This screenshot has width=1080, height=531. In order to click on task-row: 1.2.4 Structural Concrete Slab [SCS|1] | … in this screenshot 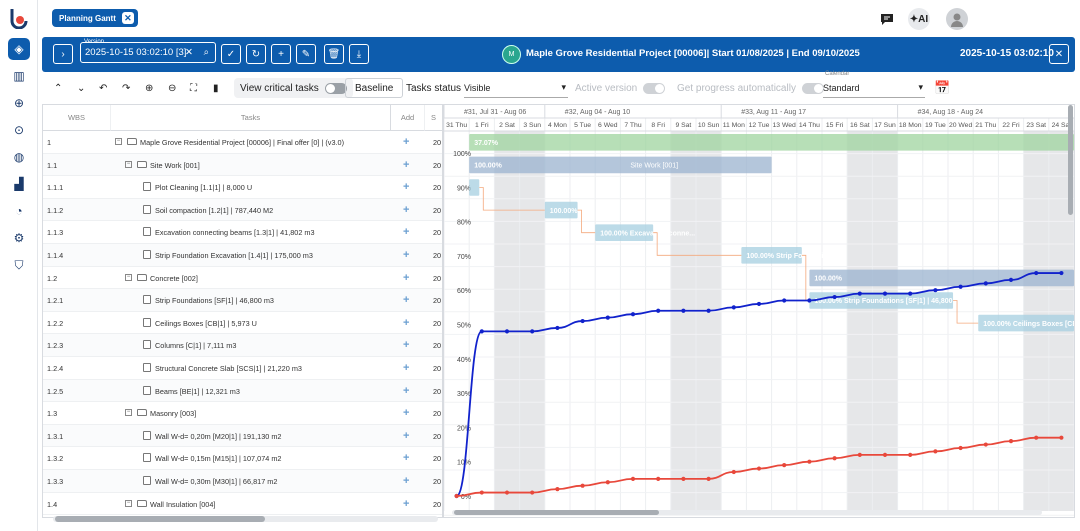, I will do `click(242, 368)`.